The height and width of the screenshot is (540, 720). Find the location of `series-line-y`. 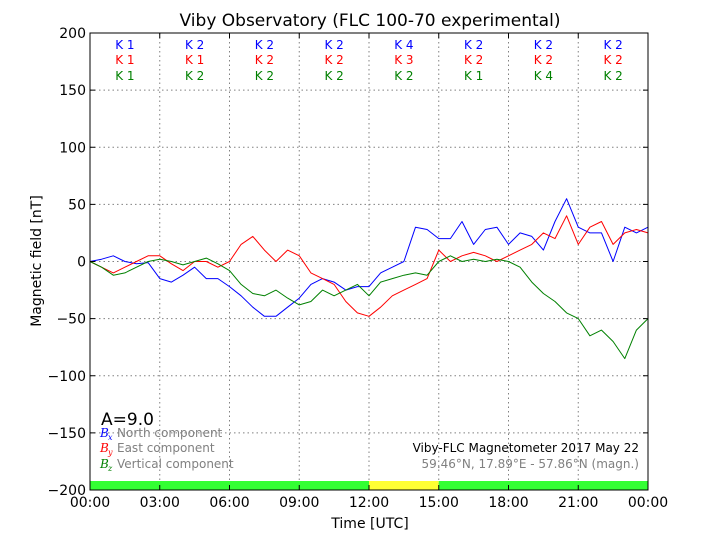

series-line-y is located at coordinates (369, 266).